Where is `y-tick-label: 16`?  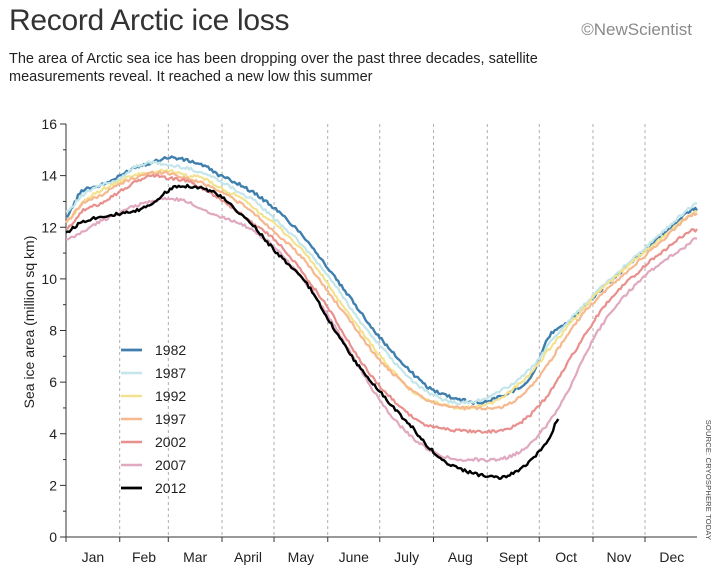
y-tick-label: 16 is located at coordinates (49, 124).